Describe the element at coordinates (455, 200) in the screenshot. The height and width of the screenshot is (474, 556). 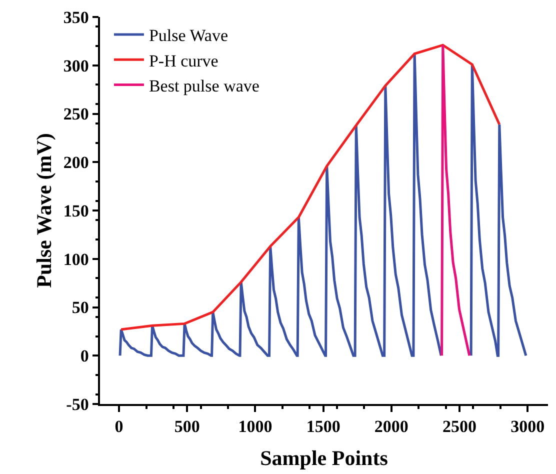
I see `line-series` at that location.